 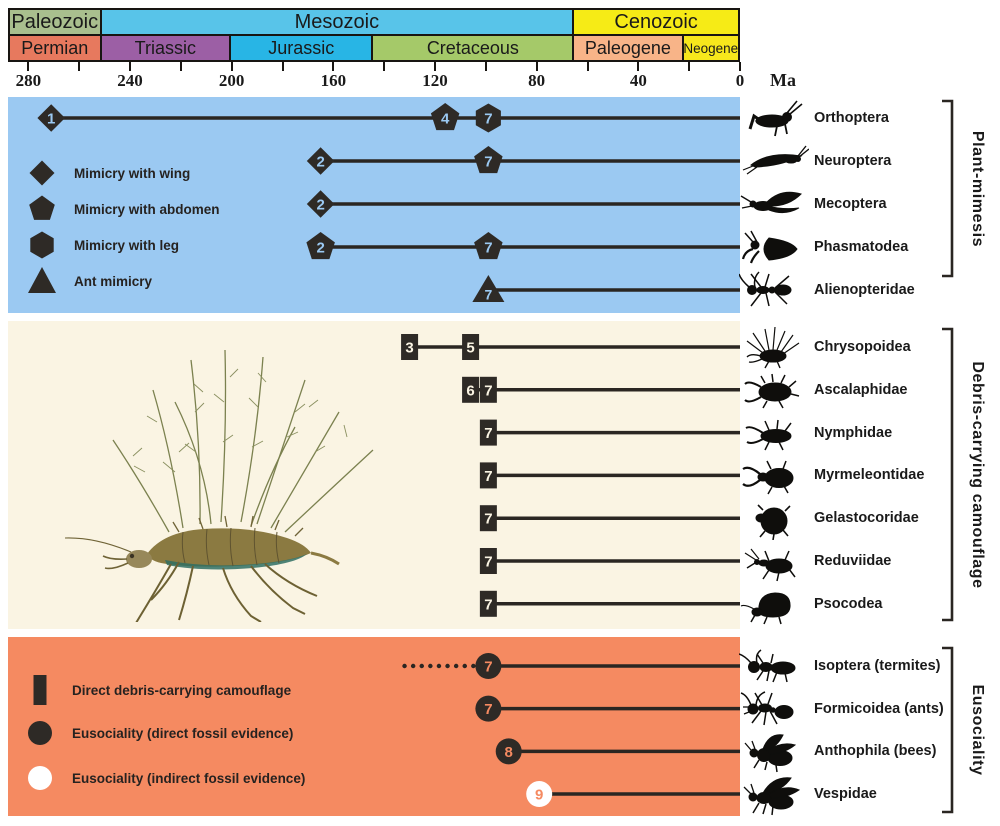 I want to click on period-permian: Permian, so click(x=54, y=49).